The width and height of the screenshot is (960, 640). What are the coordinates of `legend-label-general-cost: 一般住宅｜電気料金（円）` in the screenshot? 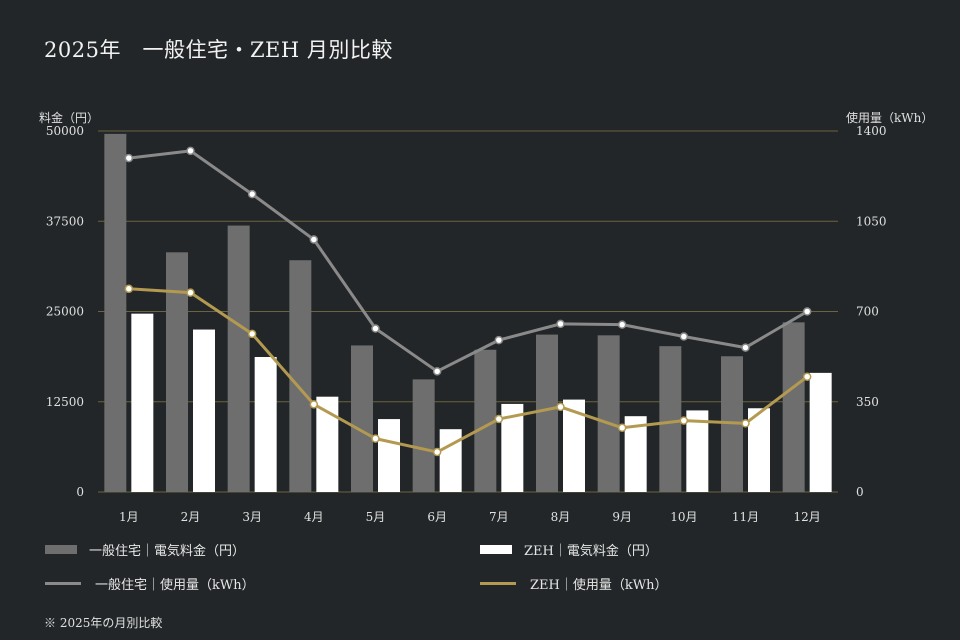 It's located at (167, 551).